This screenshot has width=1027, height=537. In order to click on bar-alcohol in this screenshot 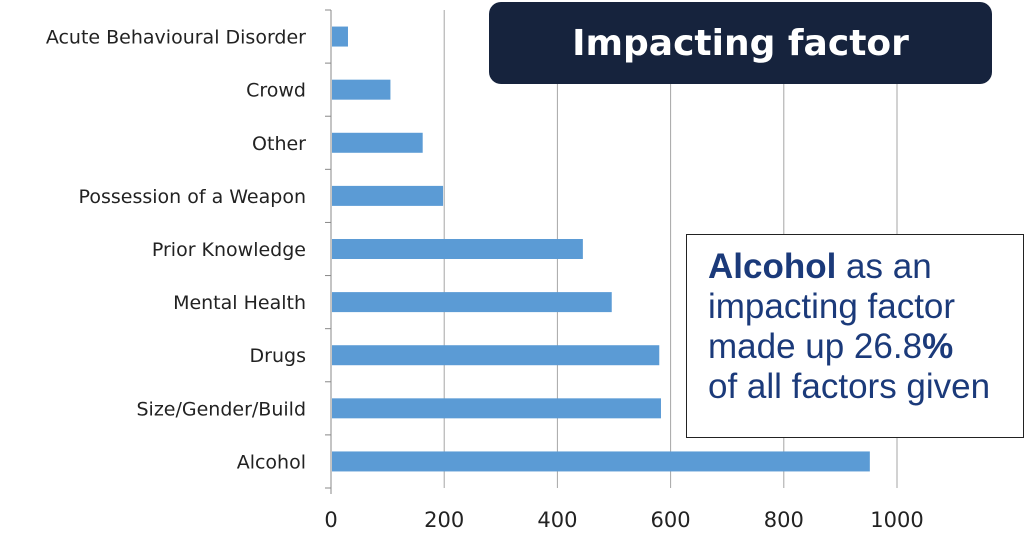, I will do `click(601, 461)`.